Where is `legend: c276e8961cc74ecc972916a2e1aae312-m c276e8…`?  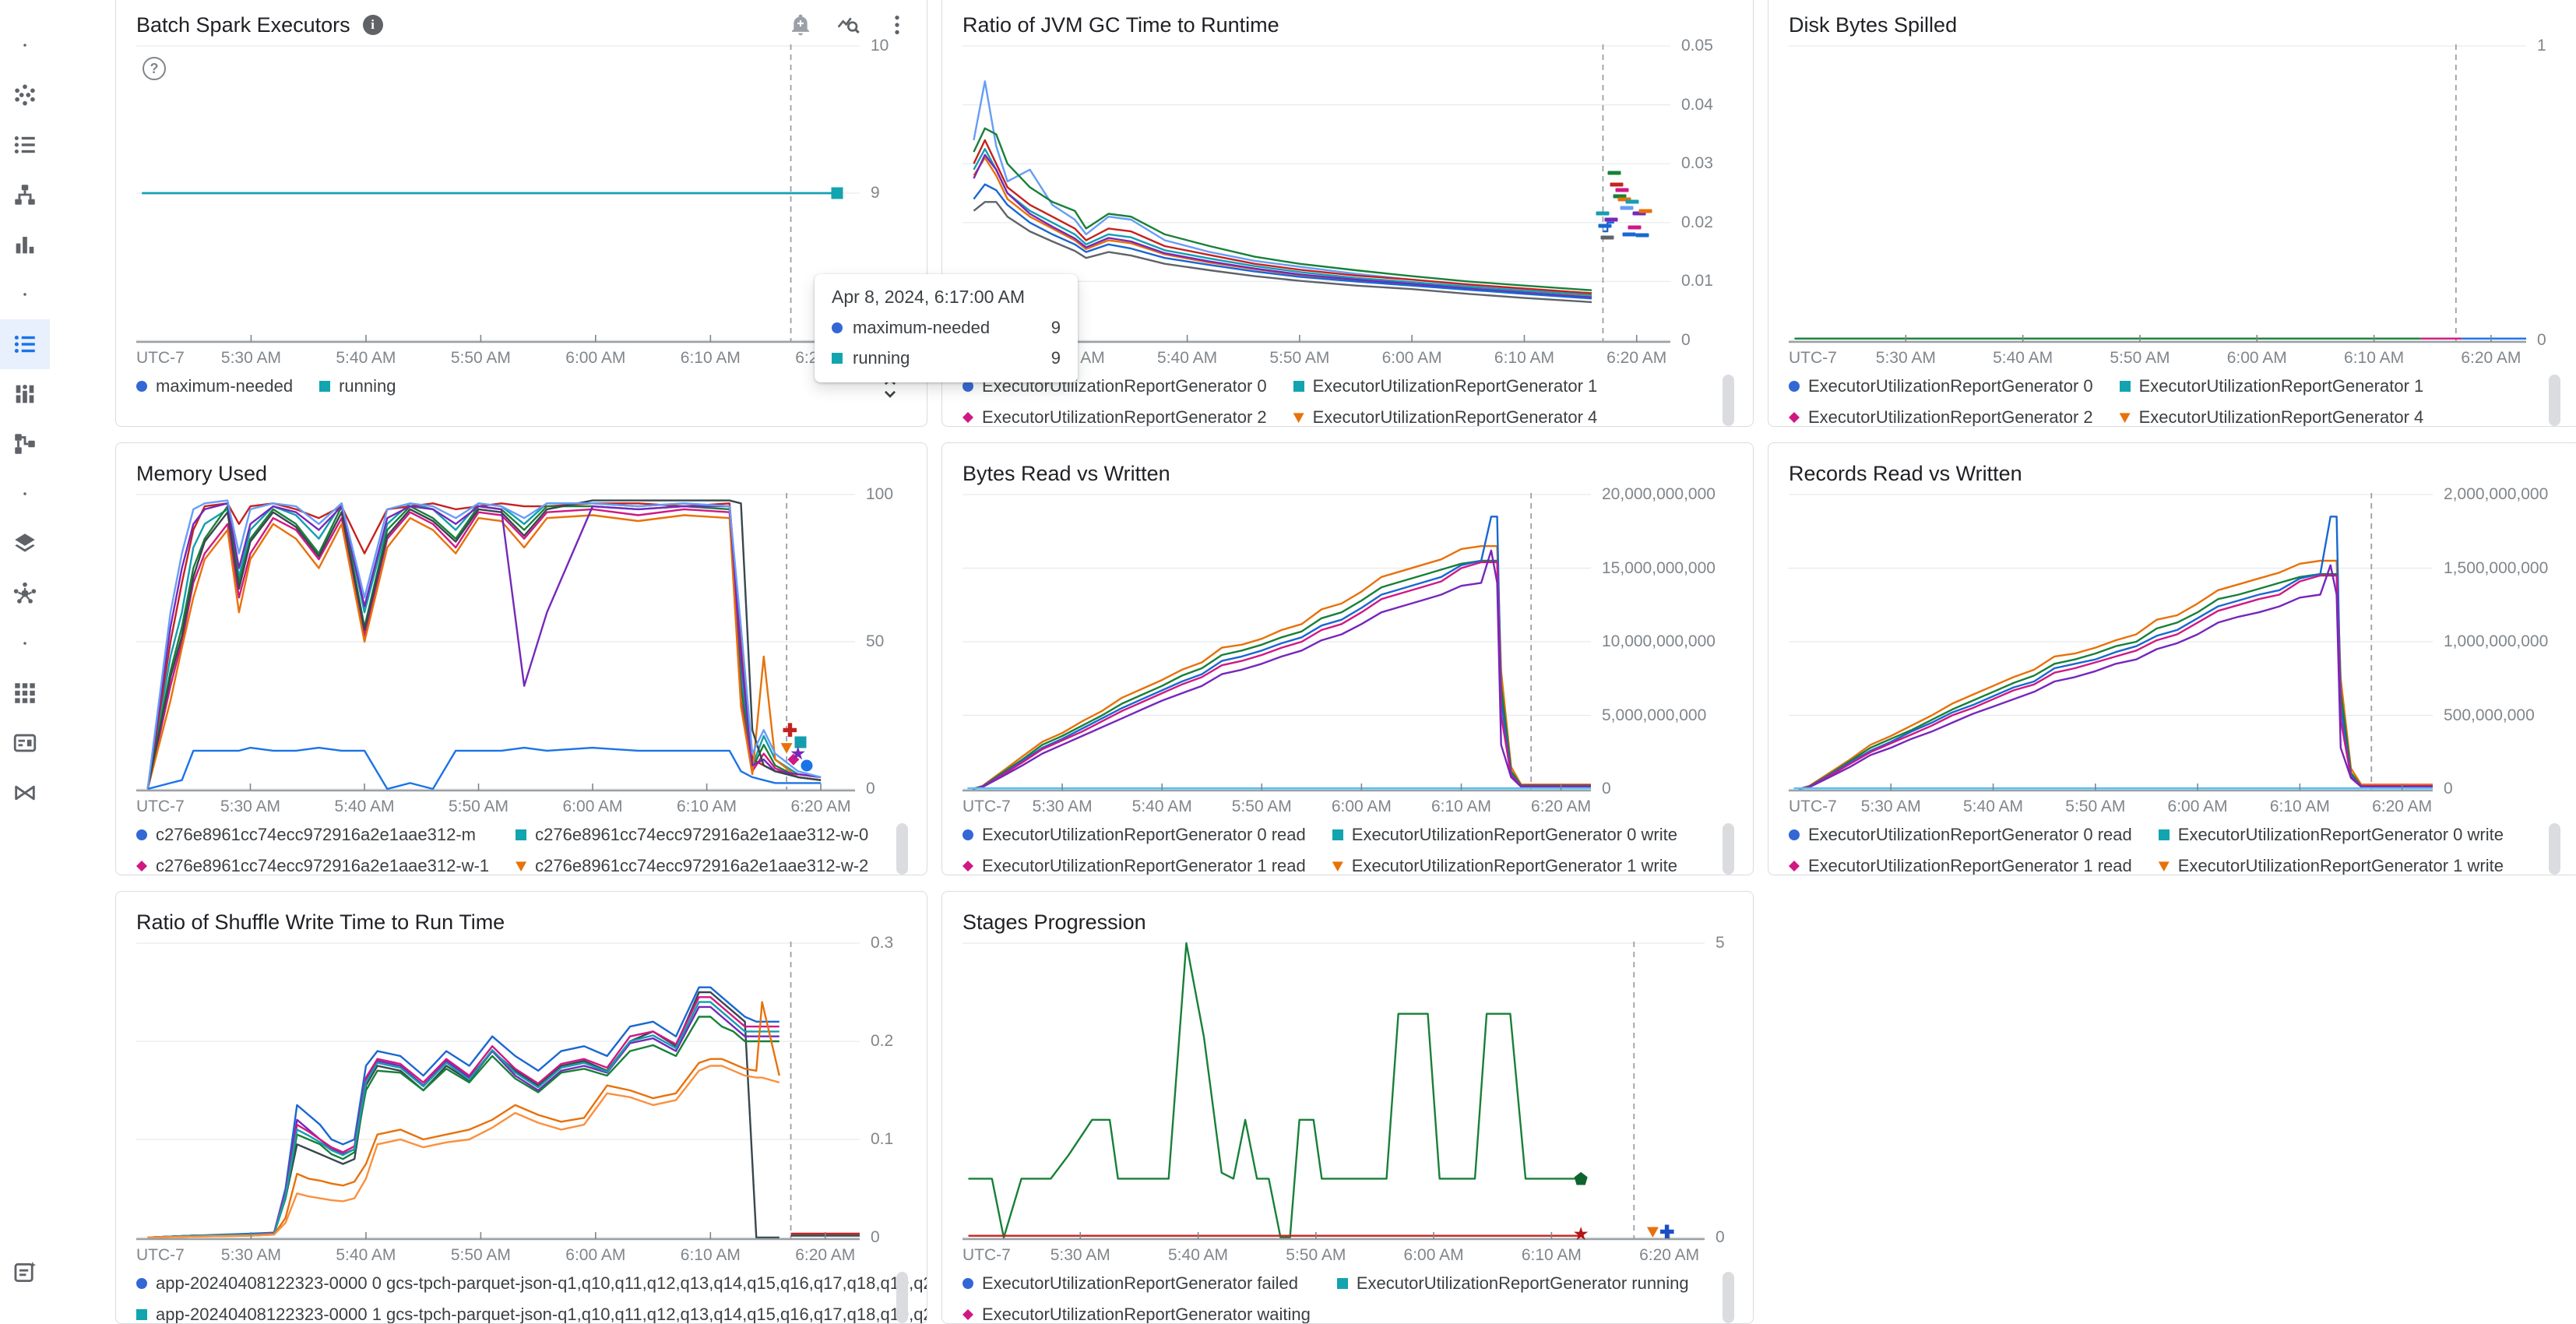
legend: c276e8961cc74ecc972916a2e1aae312-m c276e8… is located at coordinates (523, 847).